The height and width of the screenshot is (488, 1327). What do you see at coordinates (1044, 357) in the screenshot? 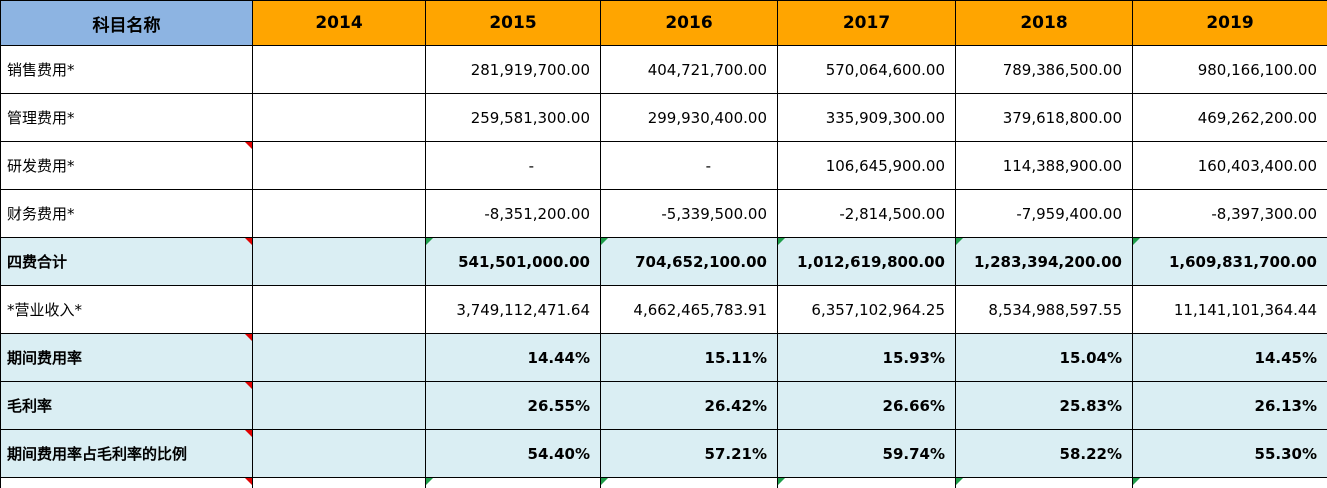
I see `value-cell: 15.04%` at bounding box center [1044, 357].